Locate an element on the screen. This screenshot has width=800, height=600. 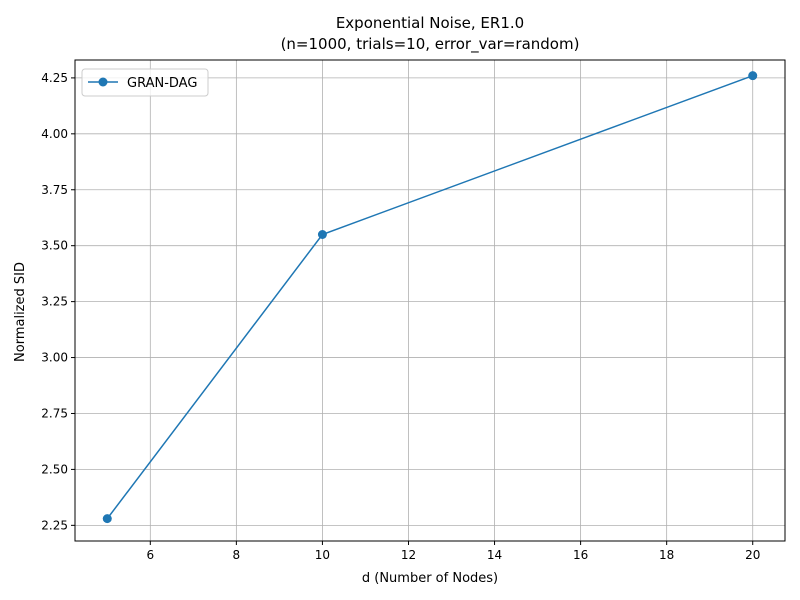
y-tick-label: 4.25 is located at coordinates (54, 78).